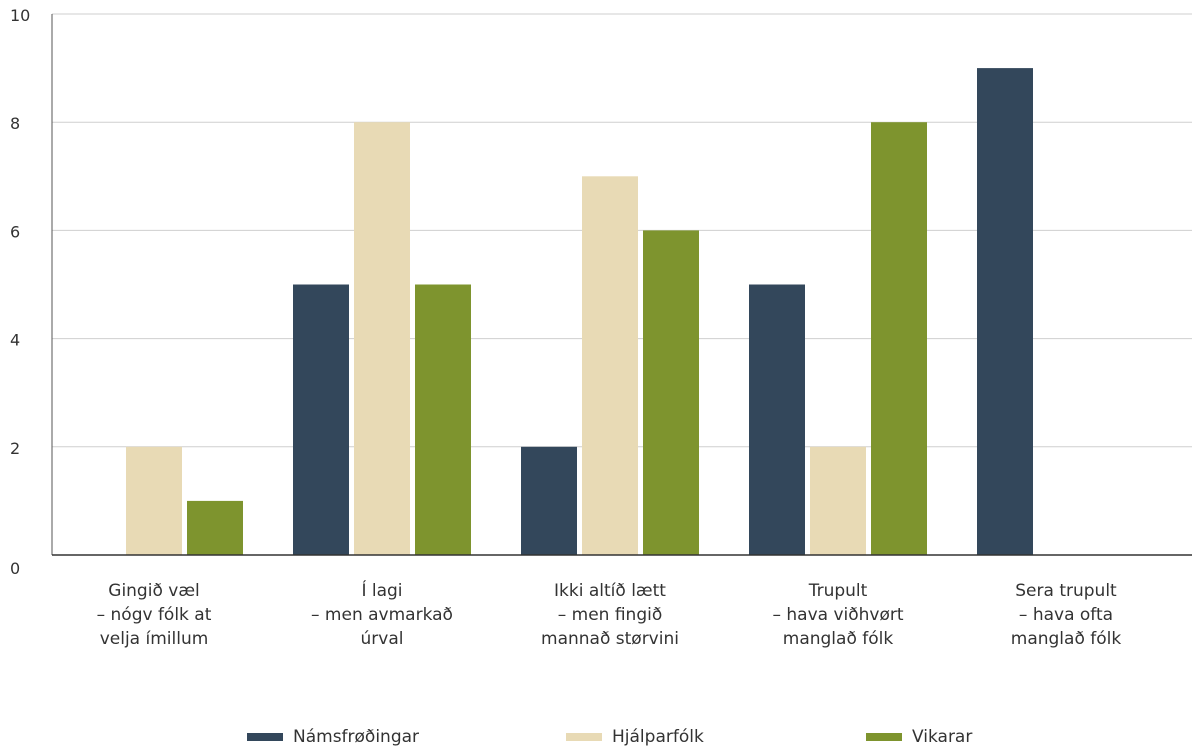  Describe the element at coordinates (153, 591) in the screenshot. I see `x-category-label: Gingið væl` at that location.